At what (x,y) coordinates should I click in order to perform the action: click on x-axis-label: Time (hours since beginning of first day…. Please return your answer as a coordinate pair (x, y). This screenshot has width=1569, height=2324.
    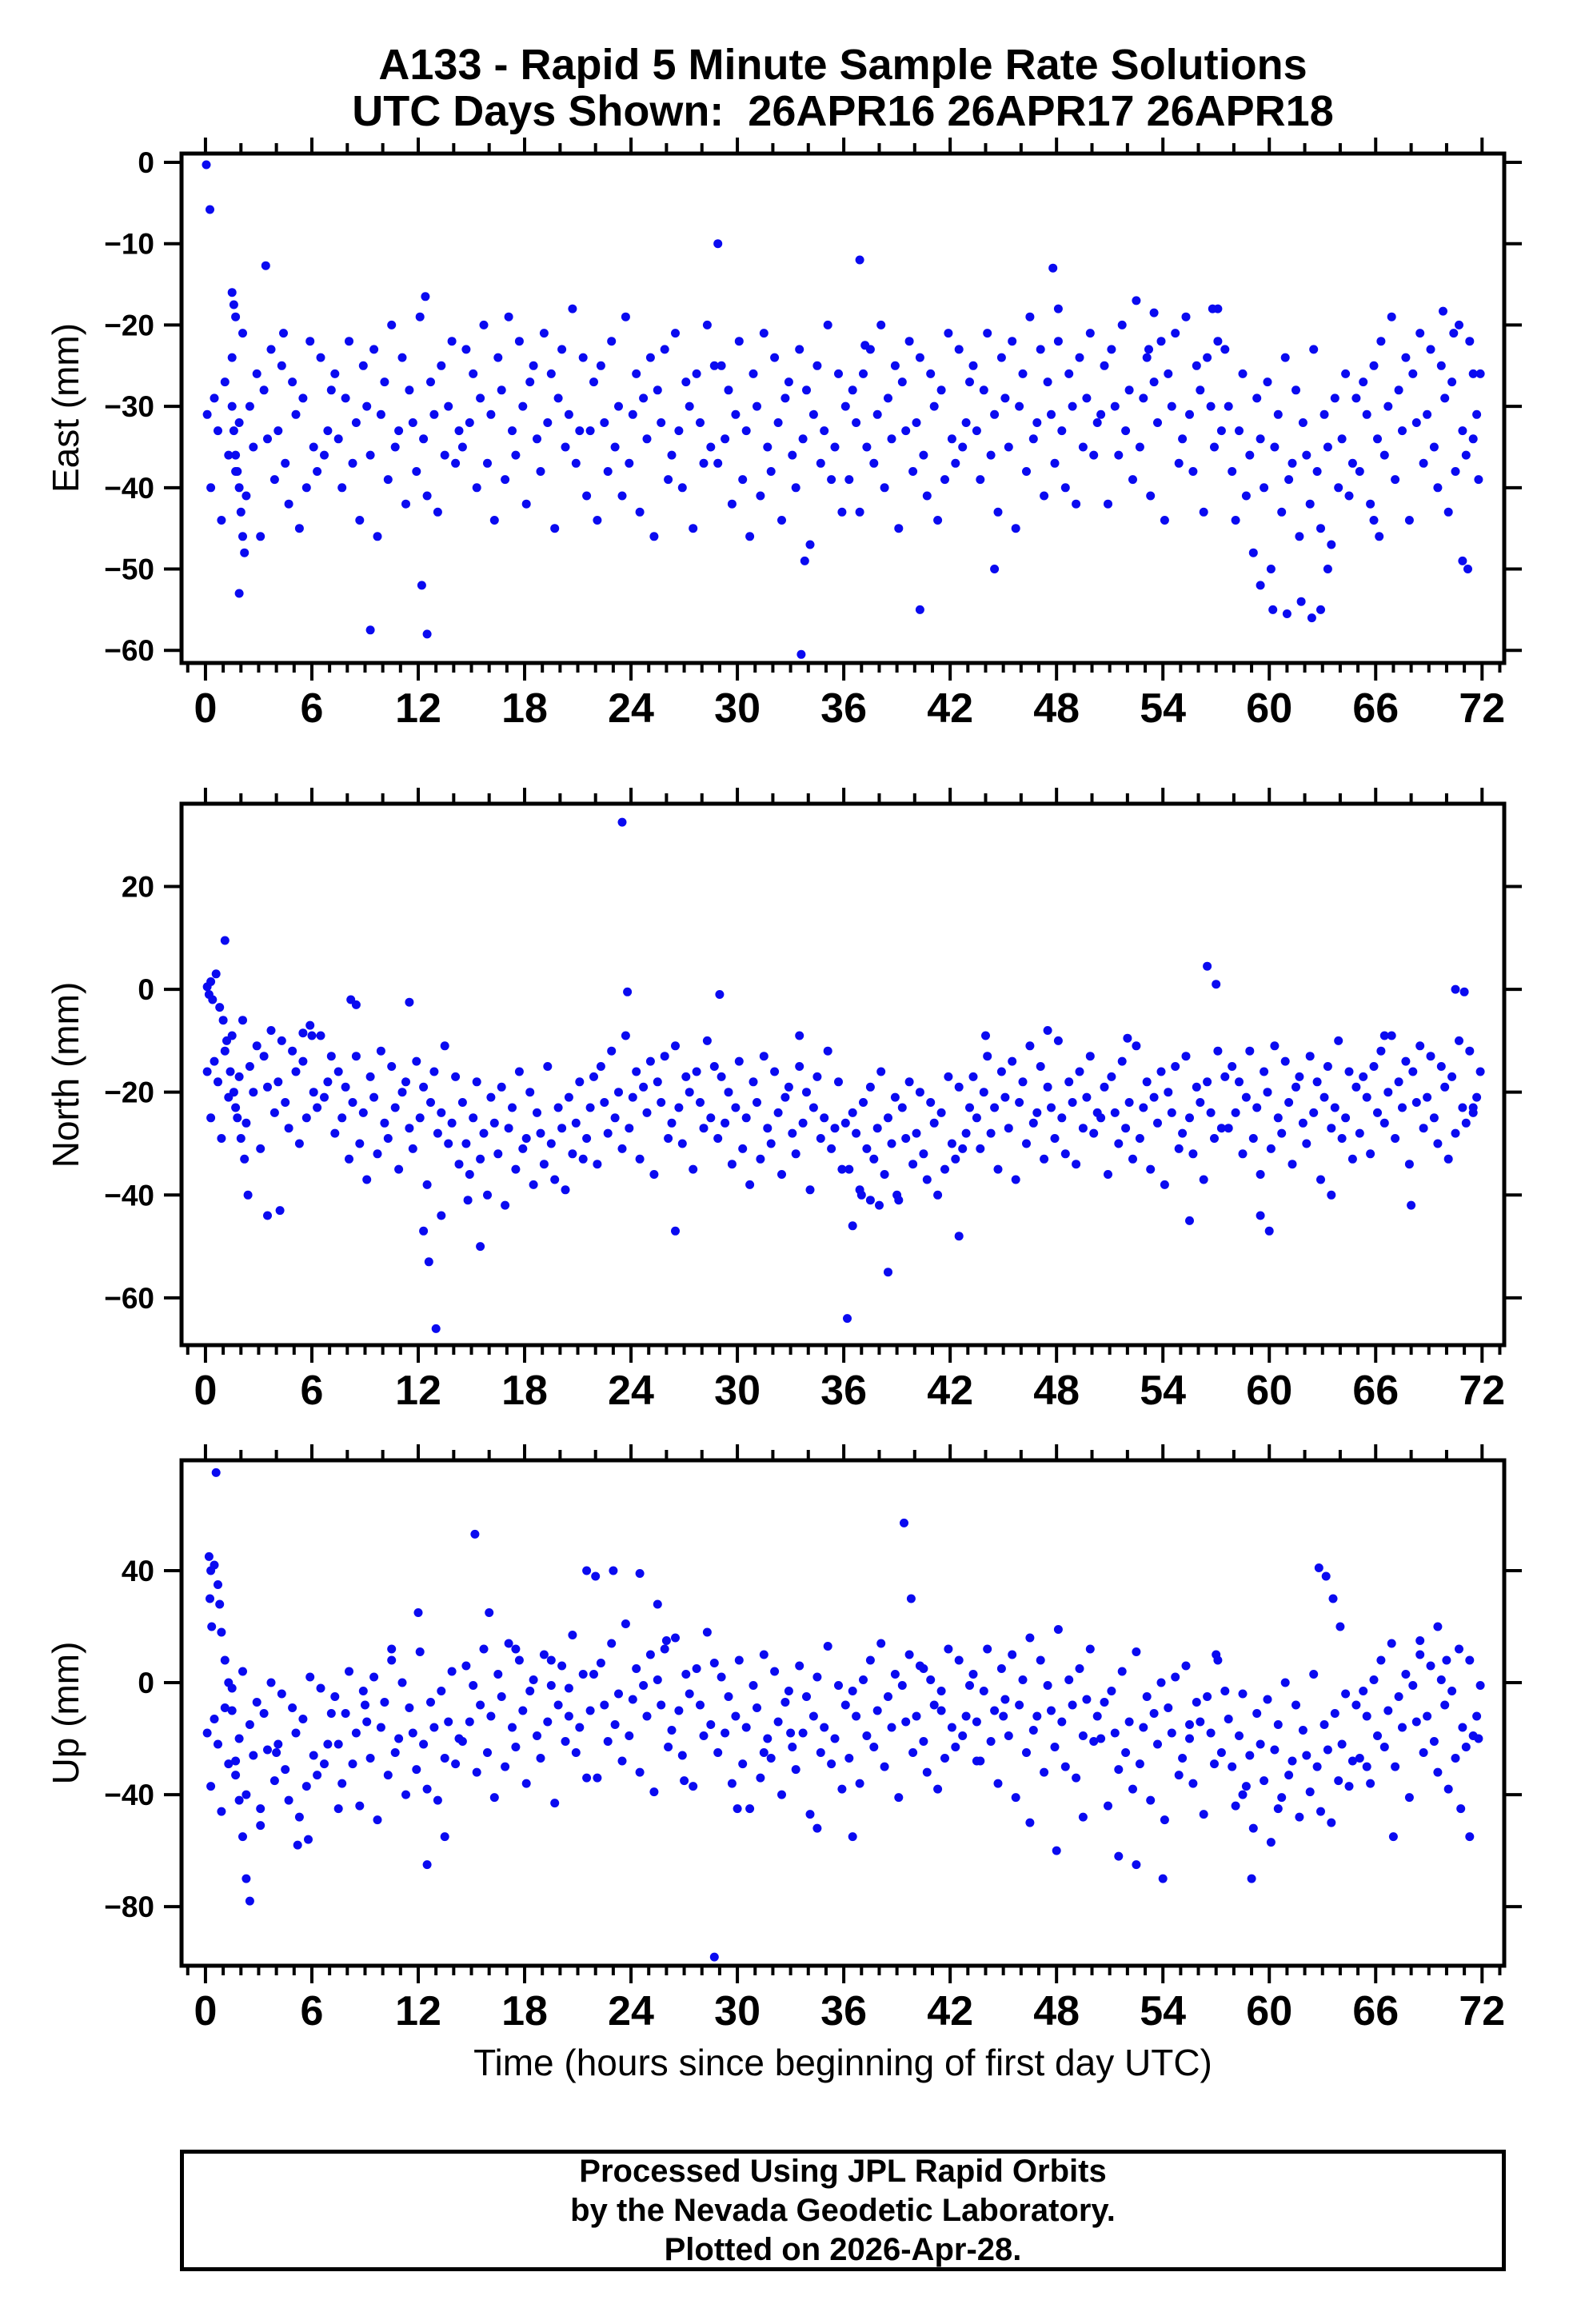
    Looking at the image, I should click on (843, 2062).